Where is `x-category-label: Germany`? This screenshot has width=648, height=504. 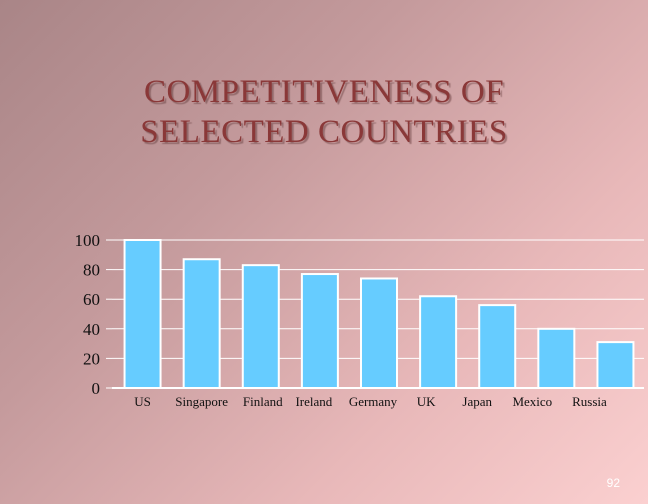 x-category-label: Germany is located at coordinates (373, 401).